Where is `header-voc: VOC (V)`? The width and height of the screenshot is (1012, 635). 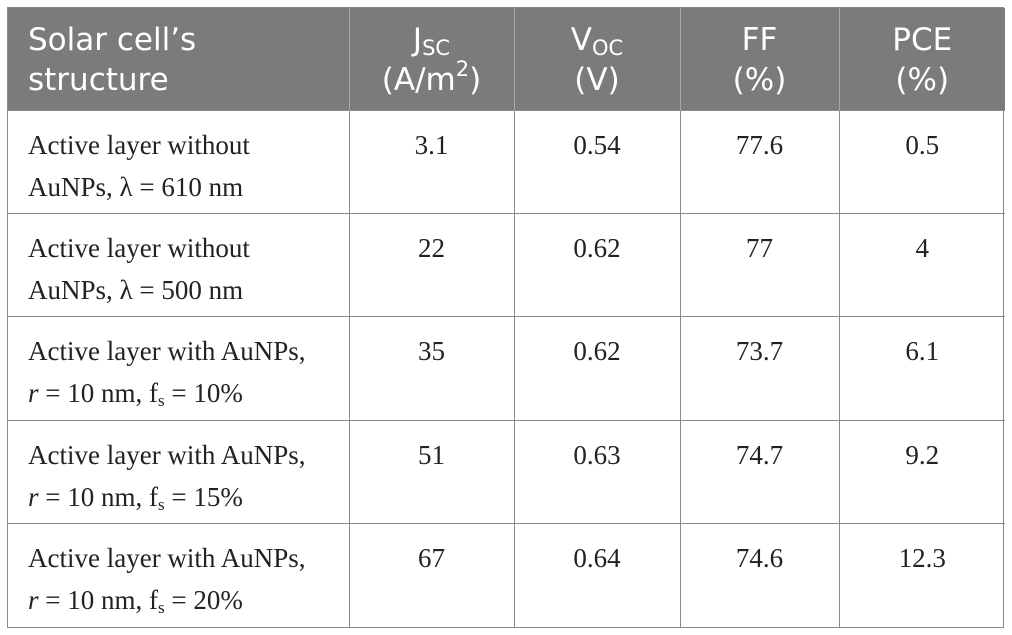 header-voc: VOC (V) is located at coordinates (597, 59).